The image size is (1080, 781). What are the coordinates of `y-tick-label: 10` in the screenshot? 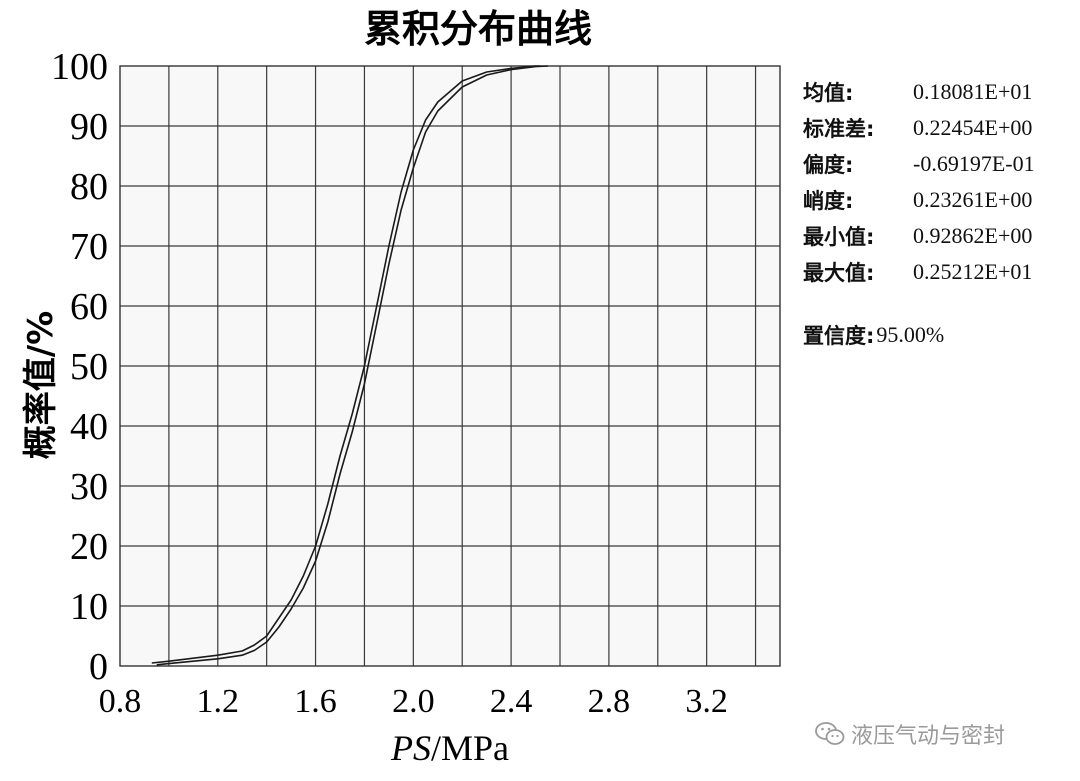 It's located at (89, 607).